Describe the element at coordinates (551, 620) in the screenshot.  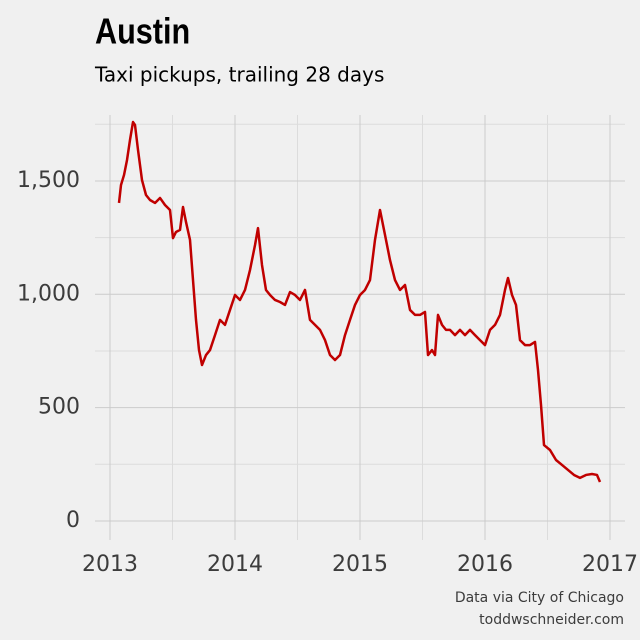
I see `caption: toddwschneider.com` at that location.